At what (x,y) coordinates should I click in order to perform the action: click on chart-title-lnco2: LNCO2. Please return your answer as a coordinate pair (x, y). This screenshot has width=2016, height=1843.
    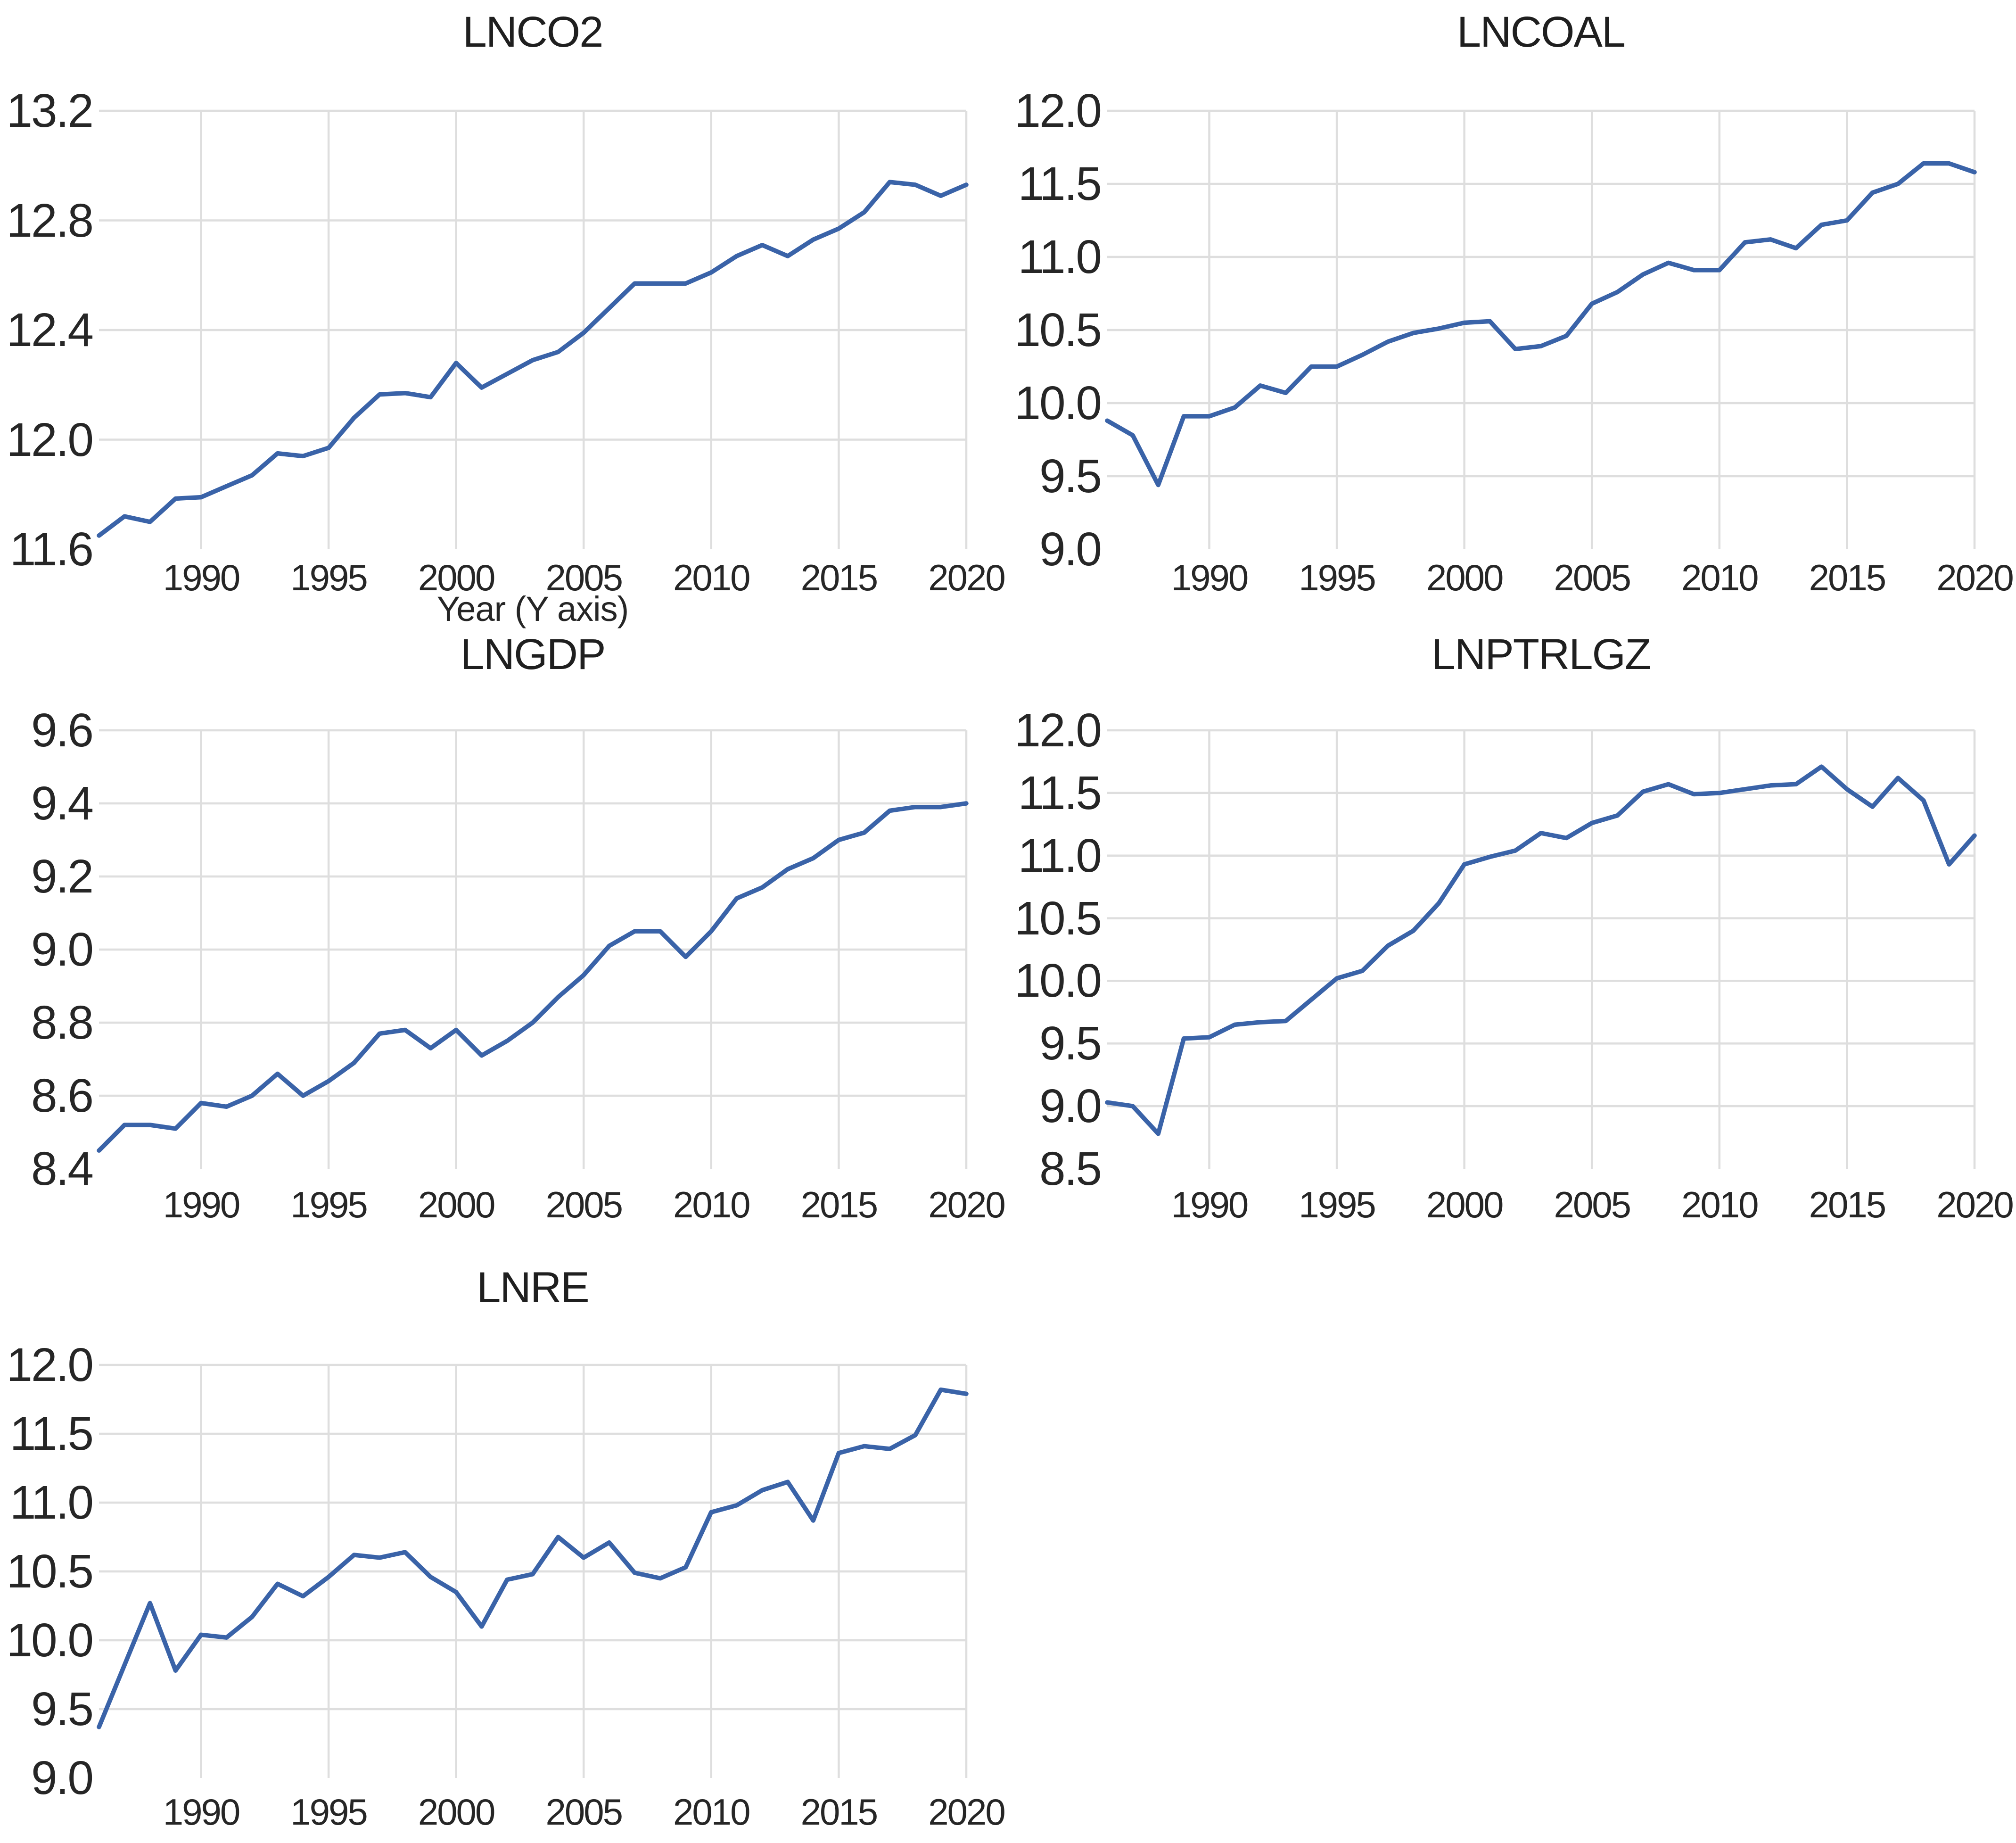
    Looking at the image, I should click on (533, 32).